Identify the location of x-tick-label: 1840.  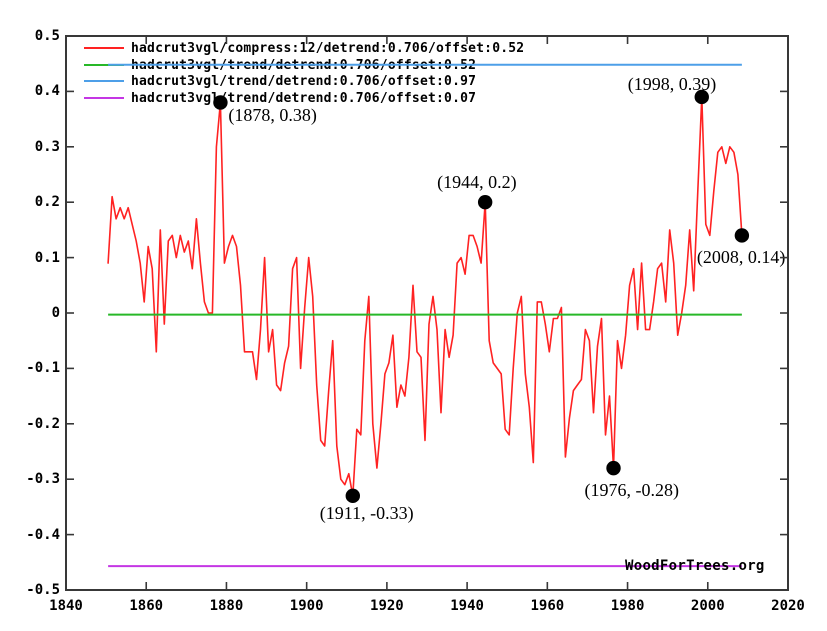
(66, 606).